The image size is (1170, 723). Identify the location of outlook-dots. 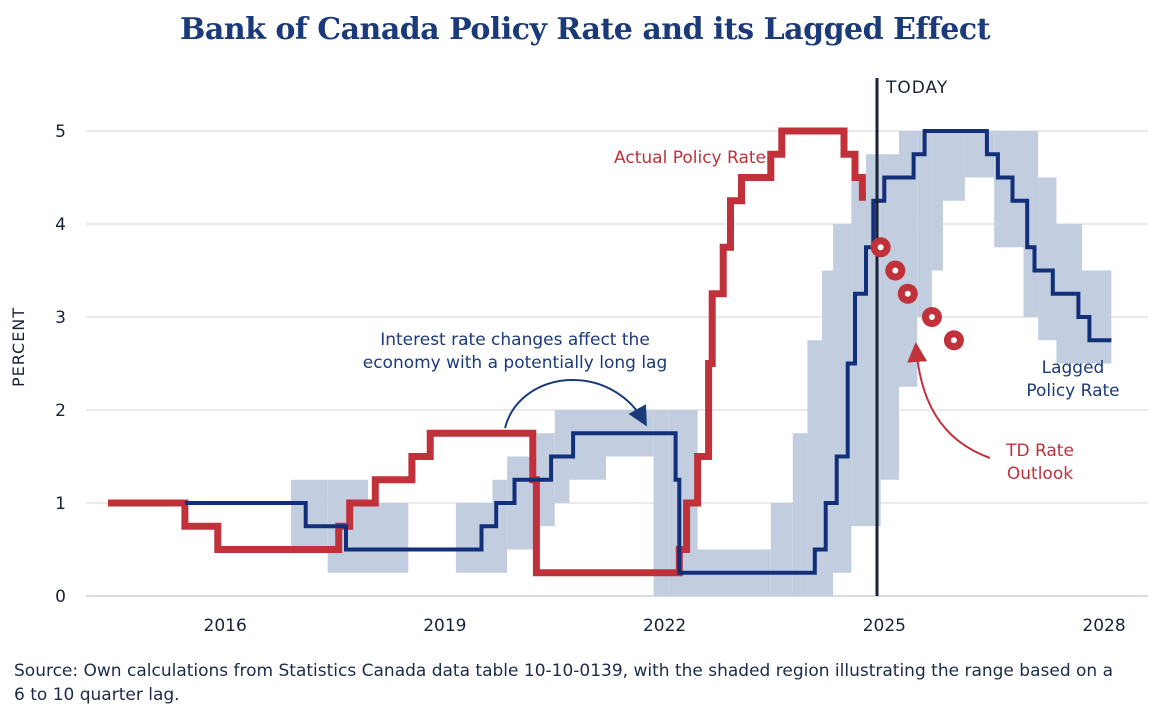
(917, 294).